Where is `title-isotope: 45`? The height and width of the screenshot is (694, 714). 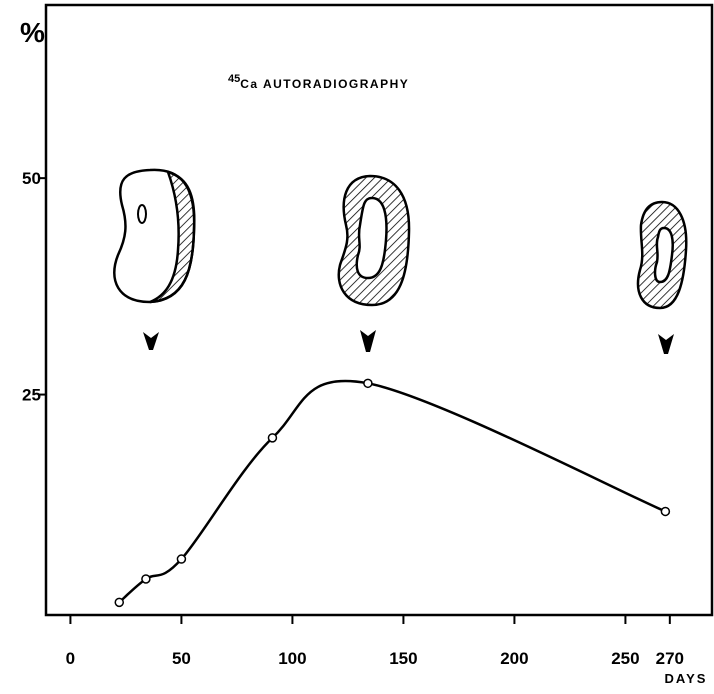
title-isotope: 45 is located at coordinates (234, 79).